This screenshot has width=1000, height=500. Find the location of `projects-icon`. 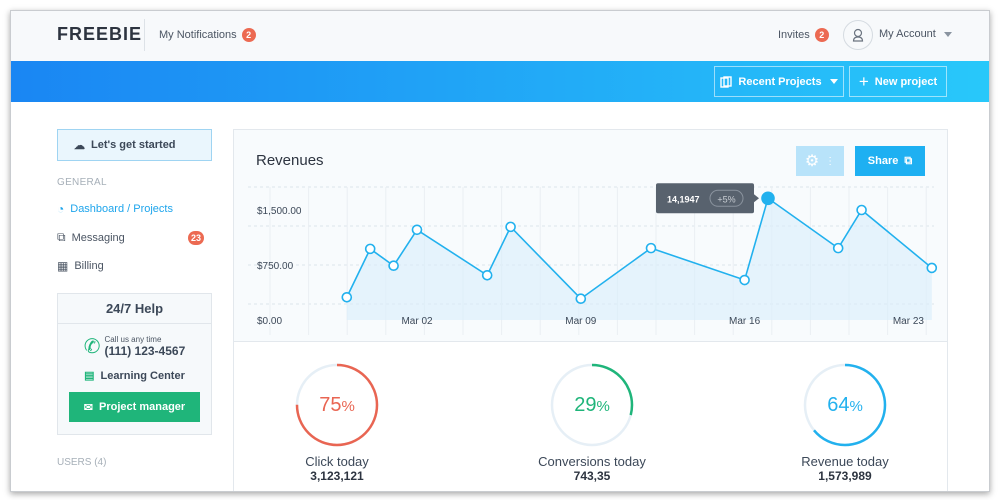

projects-icon is located at coordinates (726, 81).